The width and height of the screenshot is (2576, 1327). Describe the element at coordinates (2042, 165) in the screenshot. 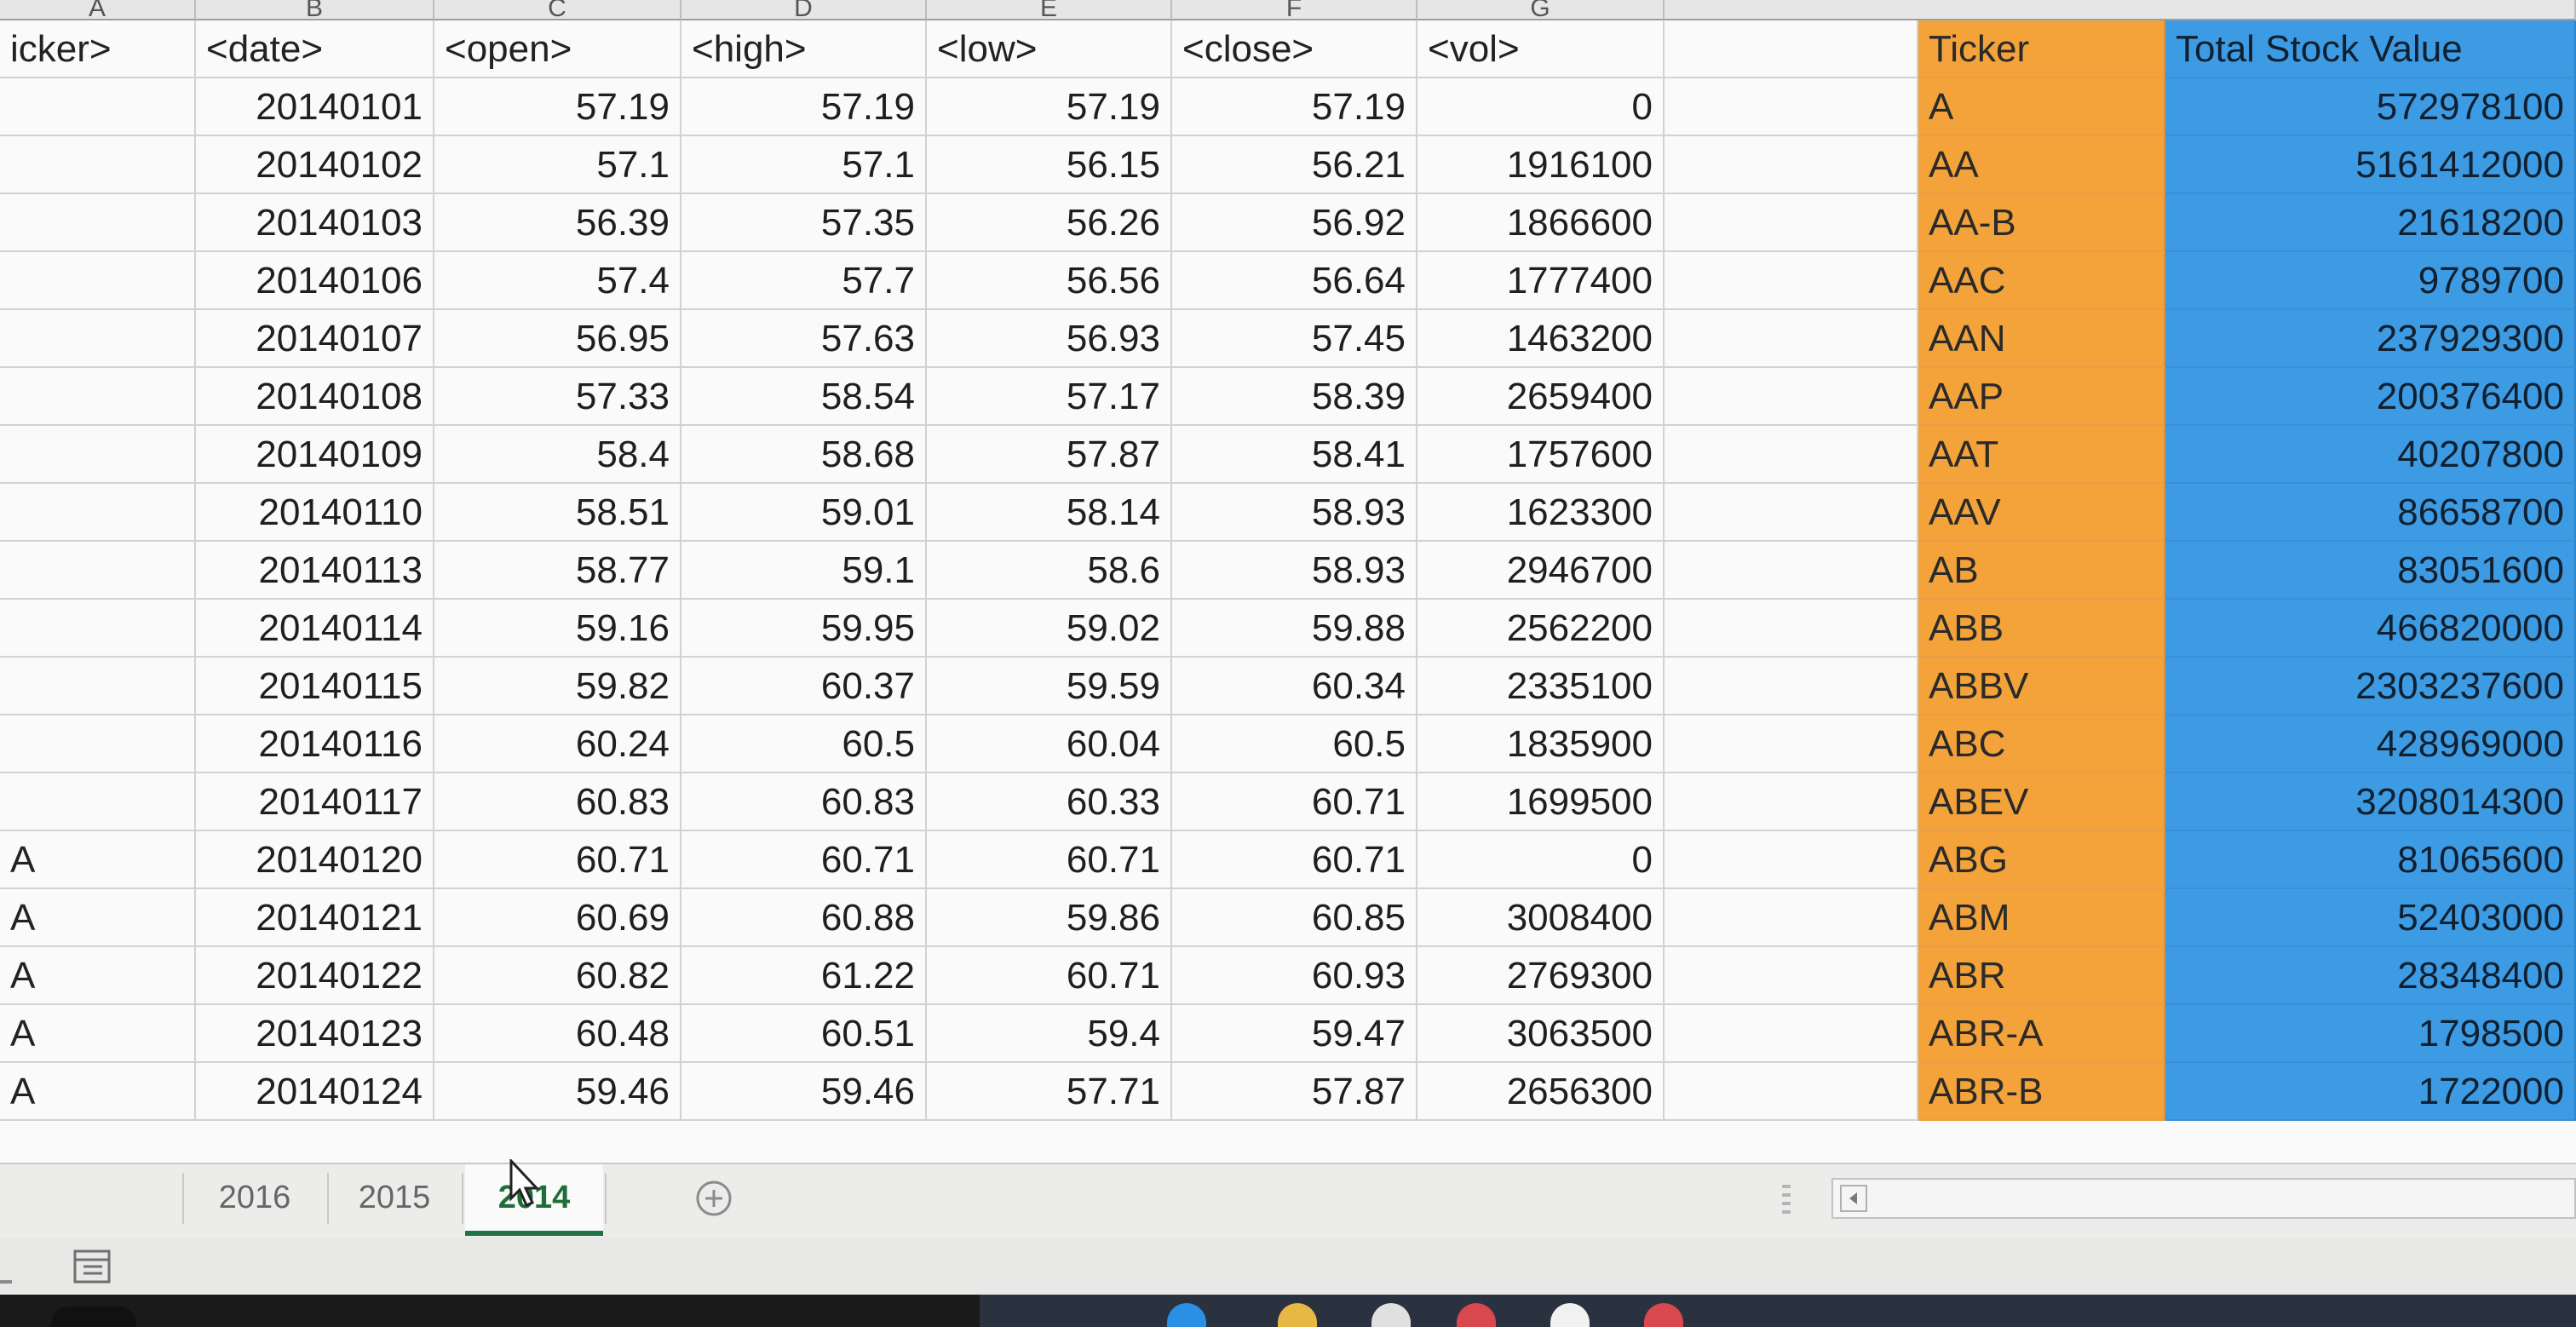

I see `ticker-cell: AA` at that location.